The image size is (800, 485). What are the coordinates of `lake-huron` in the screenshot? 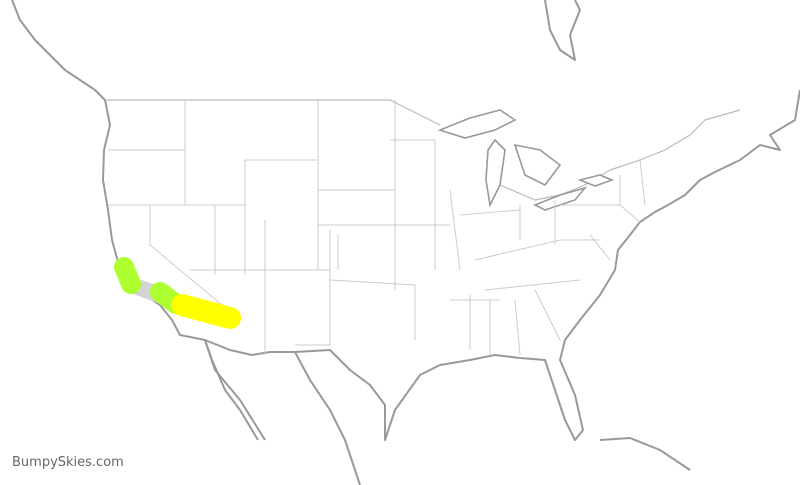 It's located at (537, 165).